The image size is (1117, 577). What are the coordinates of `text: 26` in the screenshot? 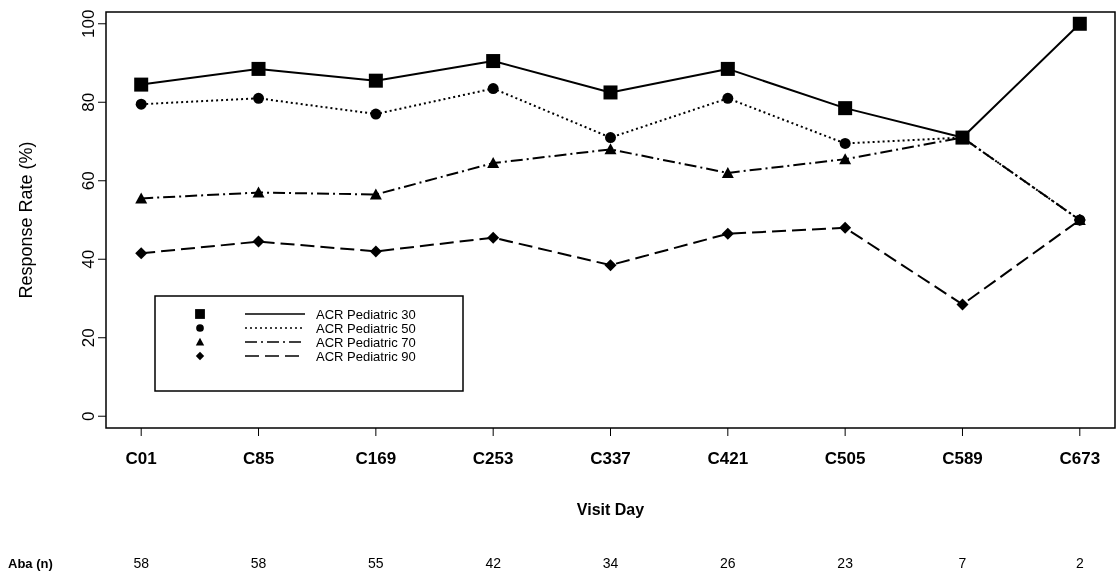 It's located at (728, 563).